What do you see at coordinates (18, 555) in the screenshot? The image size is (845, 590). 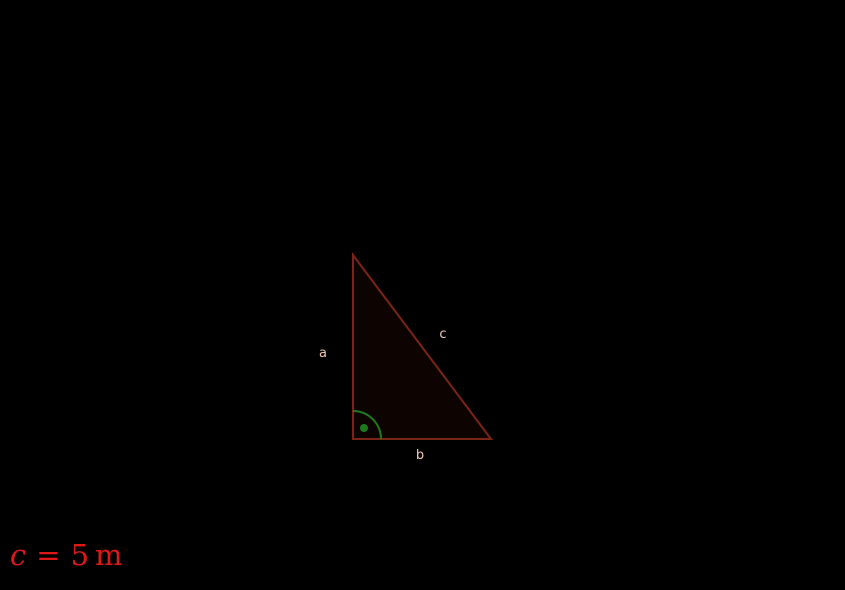 I see `formula-variable: c` at bounding box center [18, 555].